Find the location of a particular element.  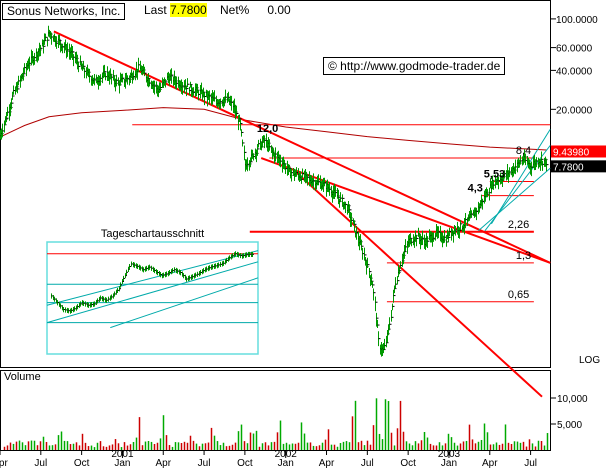

symbol-name: Sonus Networks, Inc. is located at coordinates (64, 11).